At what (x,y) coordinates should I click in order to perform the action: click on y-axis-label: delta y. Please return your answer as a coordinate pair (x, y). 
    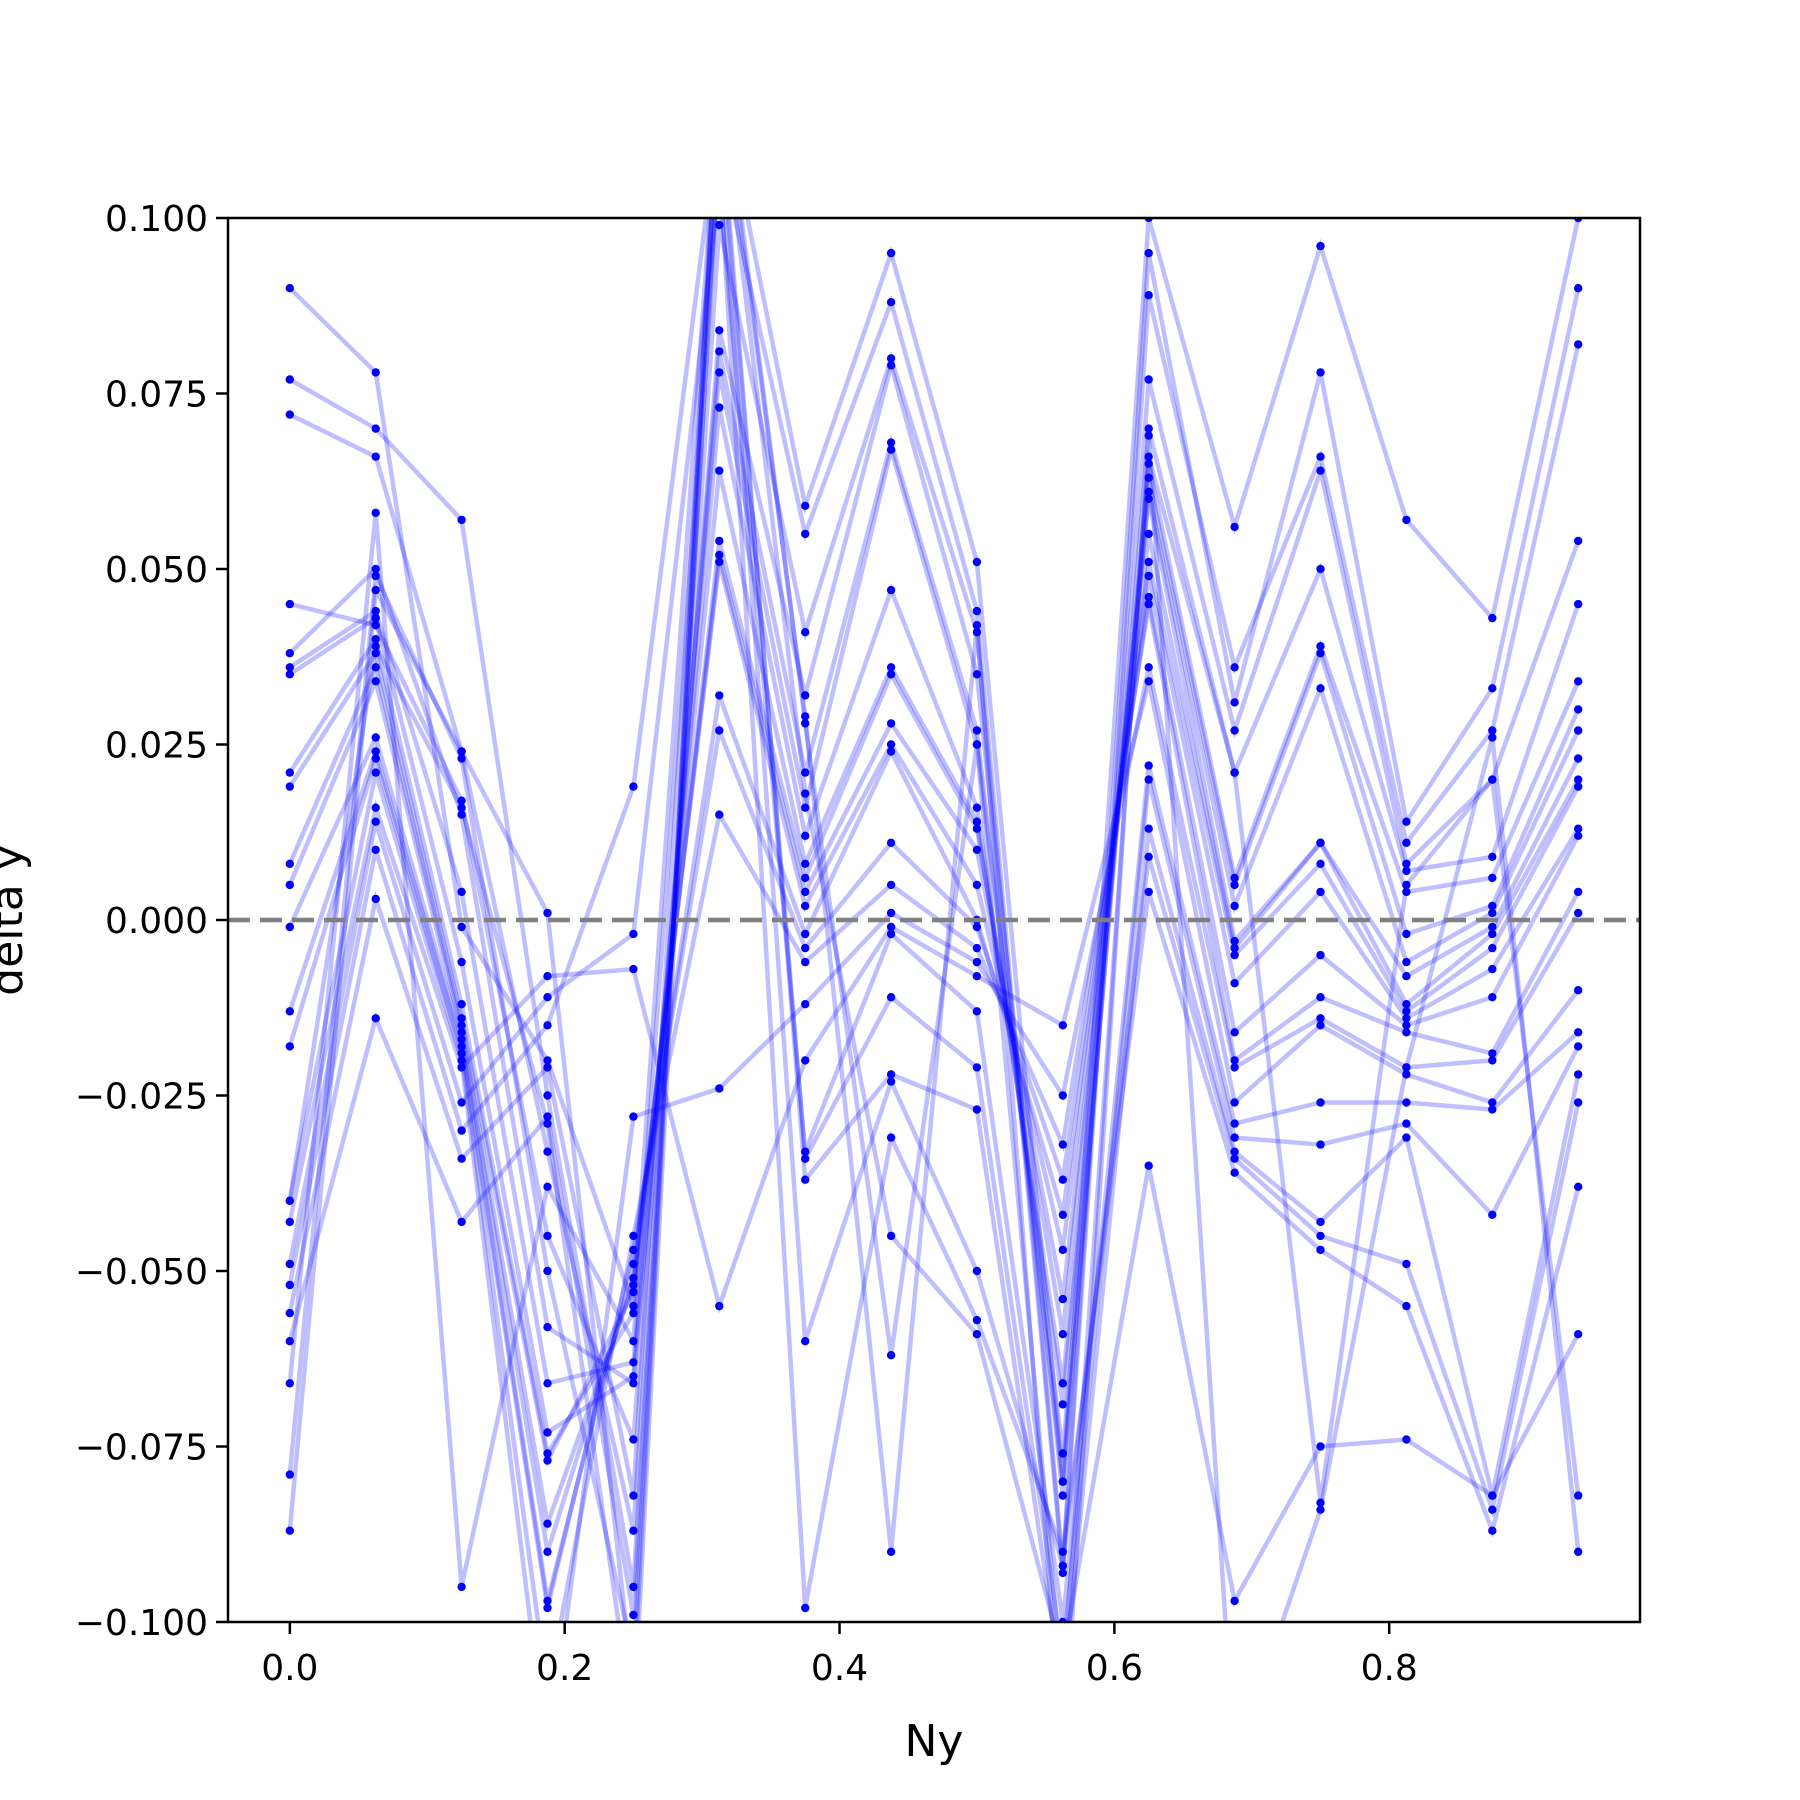
    Looking at the image, I should click on (16, 919).